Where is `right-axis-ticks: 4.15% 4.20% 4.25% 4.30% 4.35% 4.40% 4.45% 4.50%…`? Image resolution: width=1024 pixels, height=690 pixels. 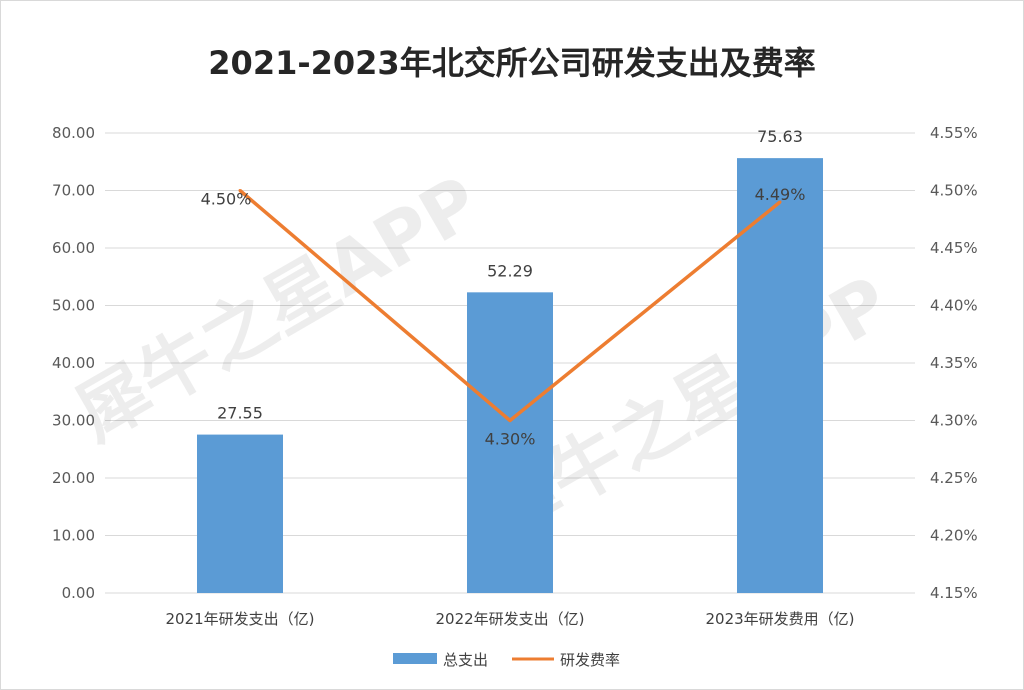
right-axis-ticks: 4.15% 4.20% 4.25% 4.30% 4.35% 4.40% 4.45% 4.50%… is located at coordinates (954, 363).